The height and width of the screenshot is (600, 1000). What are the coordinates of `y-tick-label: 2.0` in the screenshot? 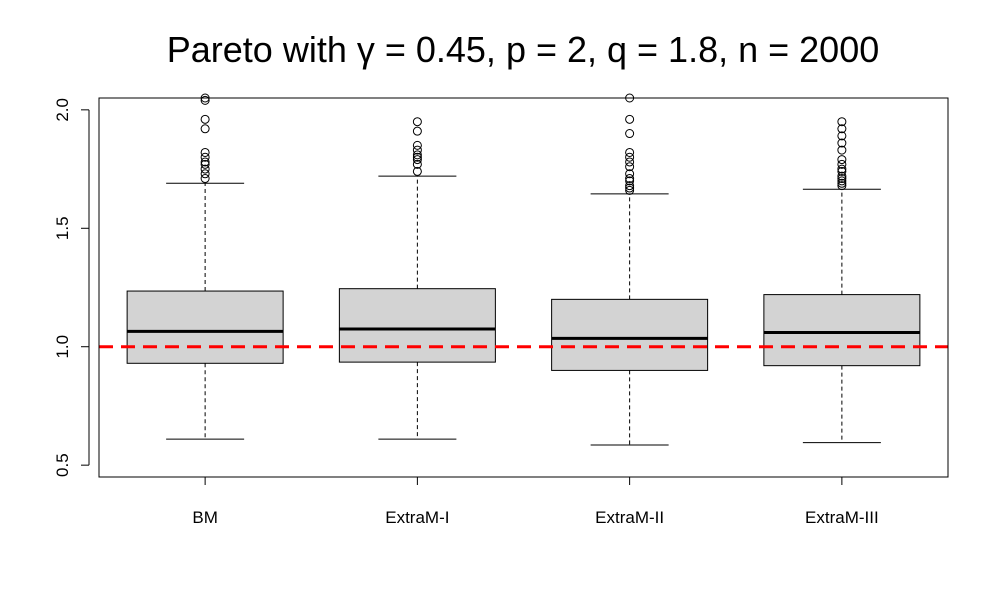 It's located at (62, 110).